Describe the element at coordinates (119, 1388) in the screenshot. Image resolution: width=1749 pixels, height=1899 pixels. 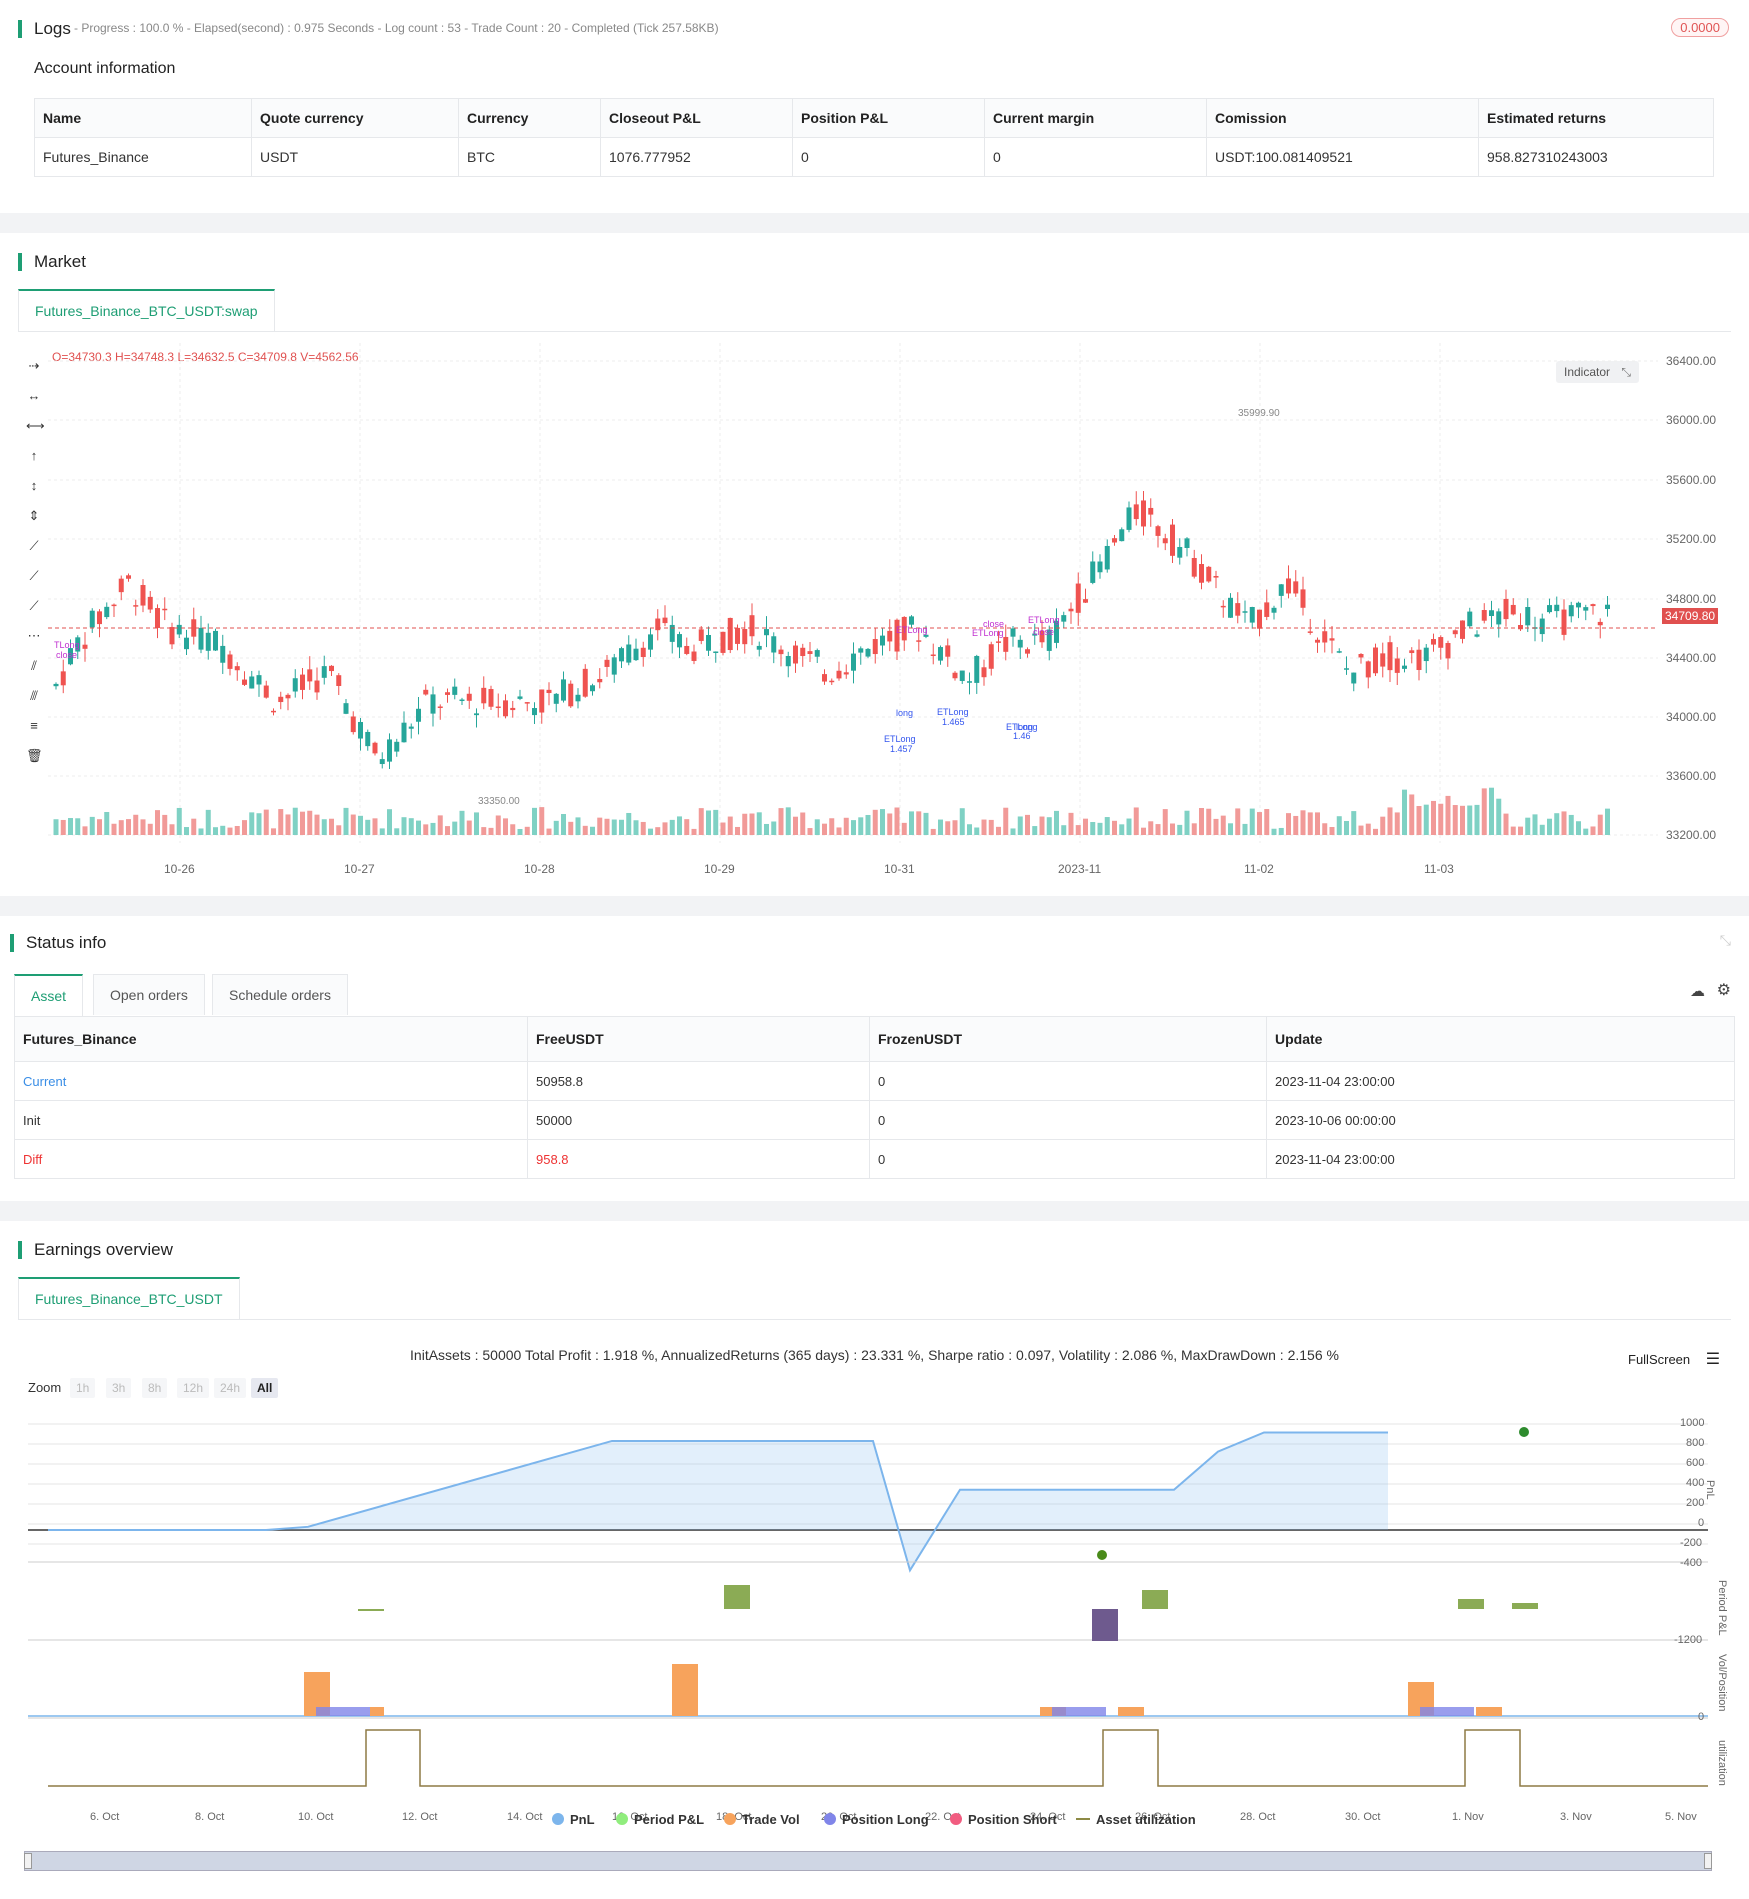
I see `zoom-3h-button: 3h` at that location.